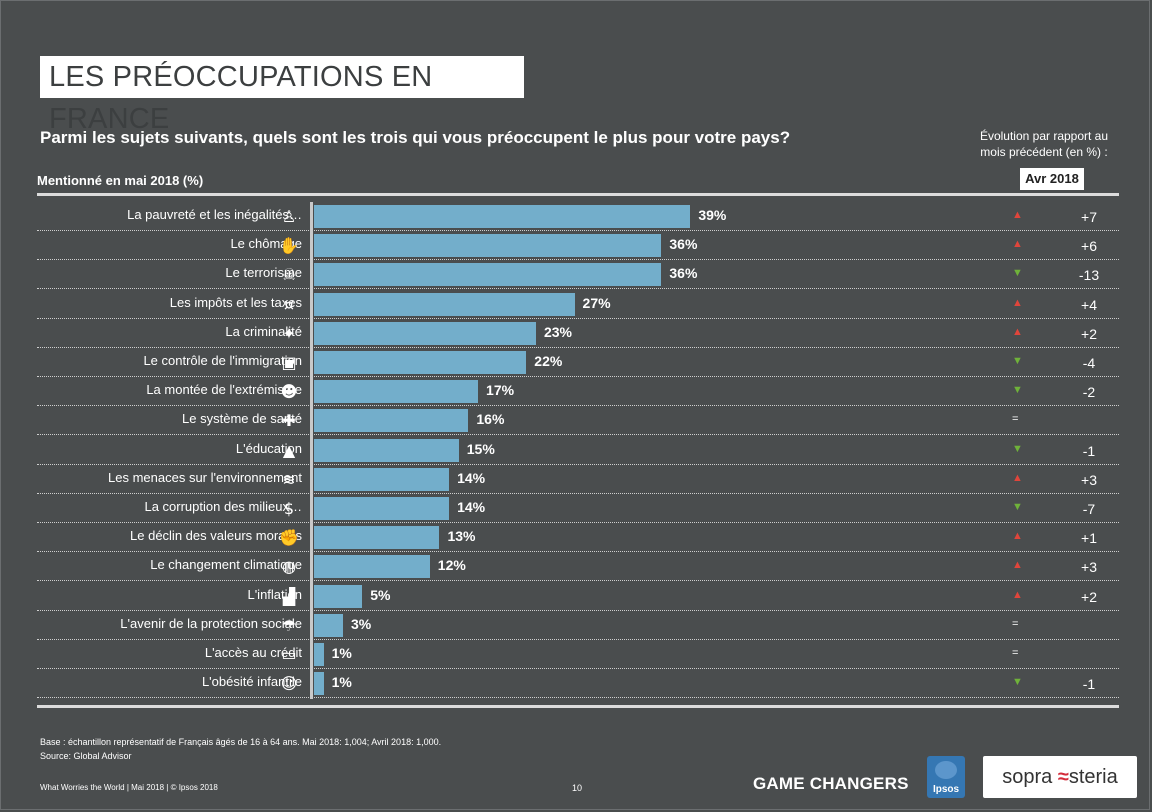 The height and width of the screenshot is (812, 1152). Describe the element at coordinates (253, 652) in the screenshot. I see `category-label: L'accès au crédit` at that location.